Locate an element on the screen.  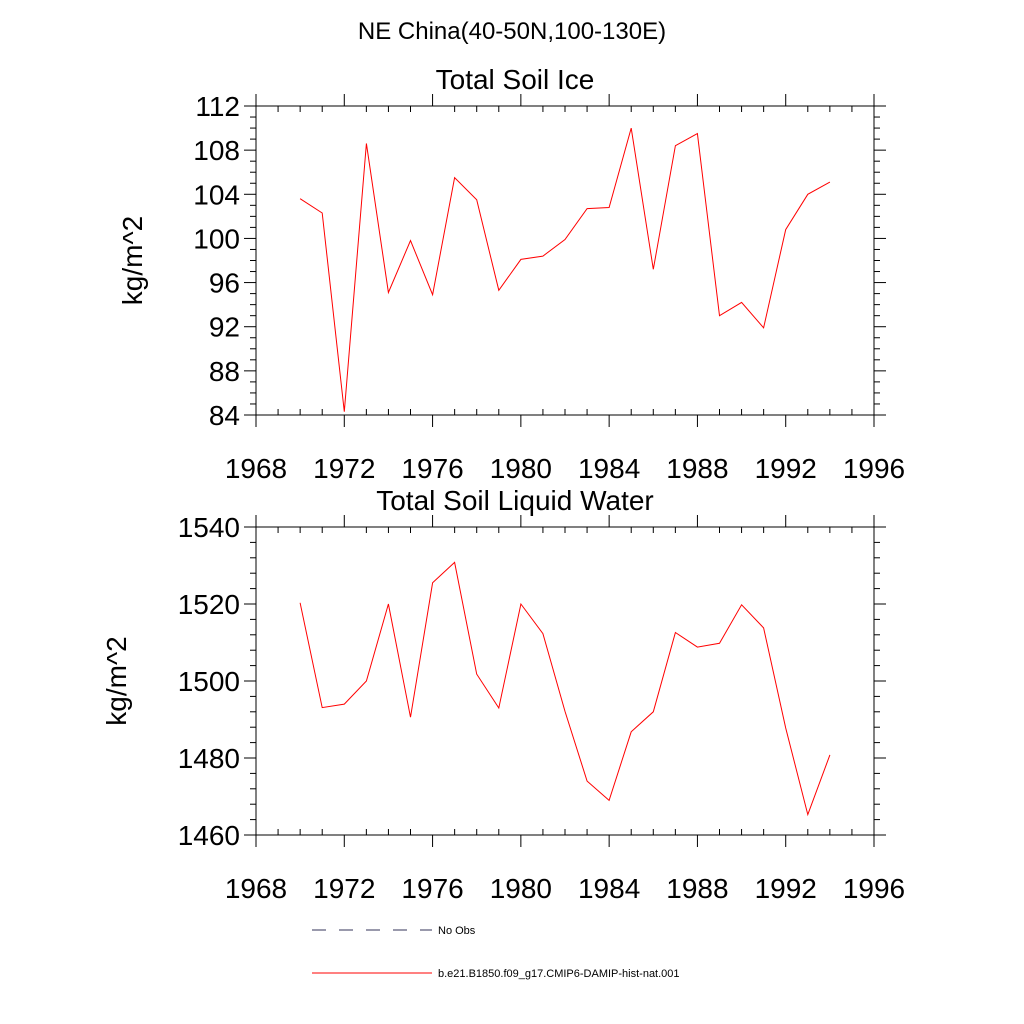
y-tick-label: 96 is located at coordinates (224, 283).